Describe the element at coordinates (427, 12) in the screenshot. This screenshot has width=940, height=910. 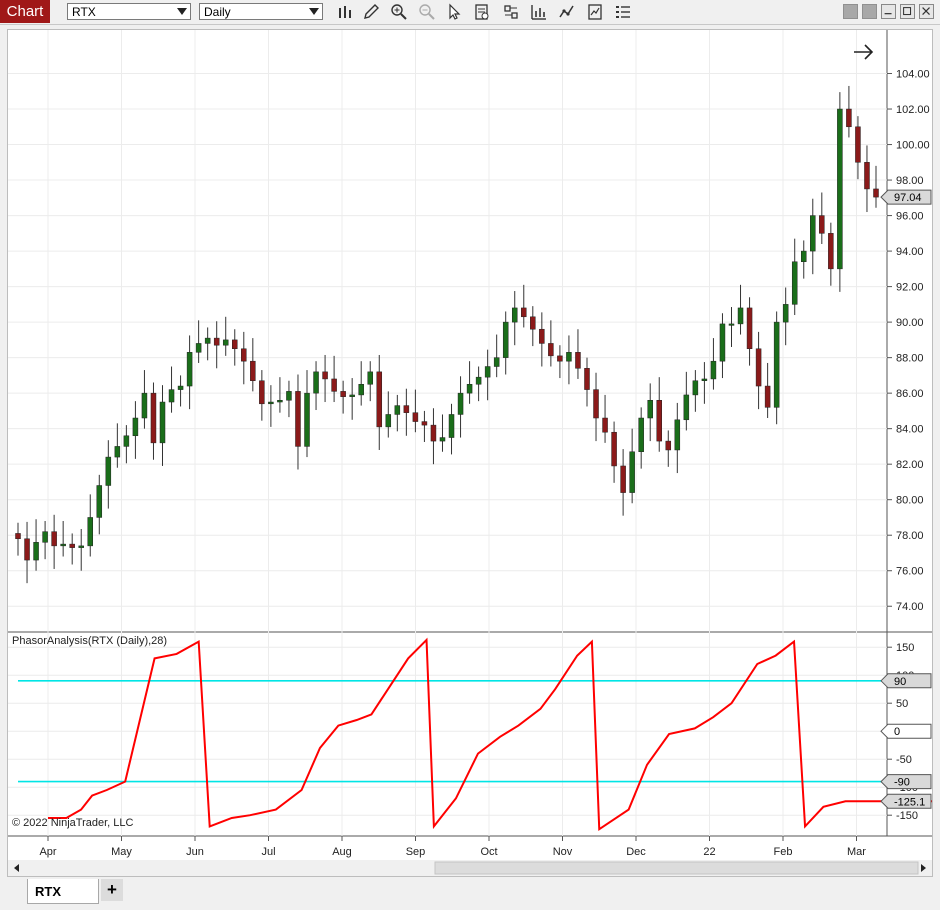
I see `zoom-out-icon` at that location.